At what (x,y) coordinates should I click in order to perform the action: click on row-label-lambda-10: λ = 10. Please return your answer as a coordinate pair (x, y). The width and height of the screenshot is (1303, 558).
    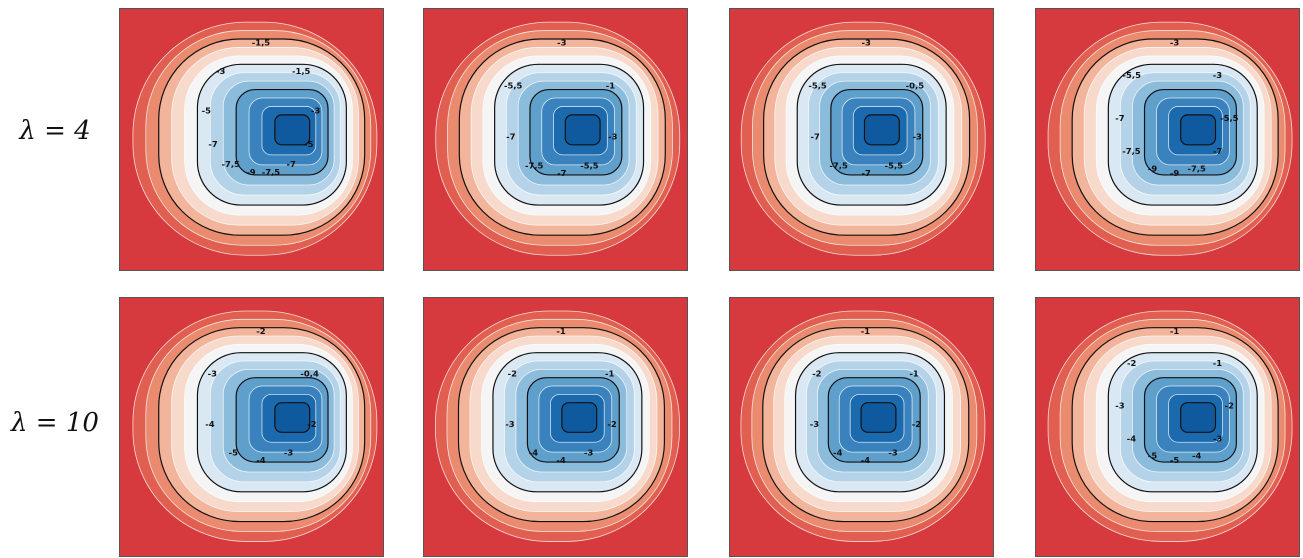
    Looking at the image, I should click on (55, 423).